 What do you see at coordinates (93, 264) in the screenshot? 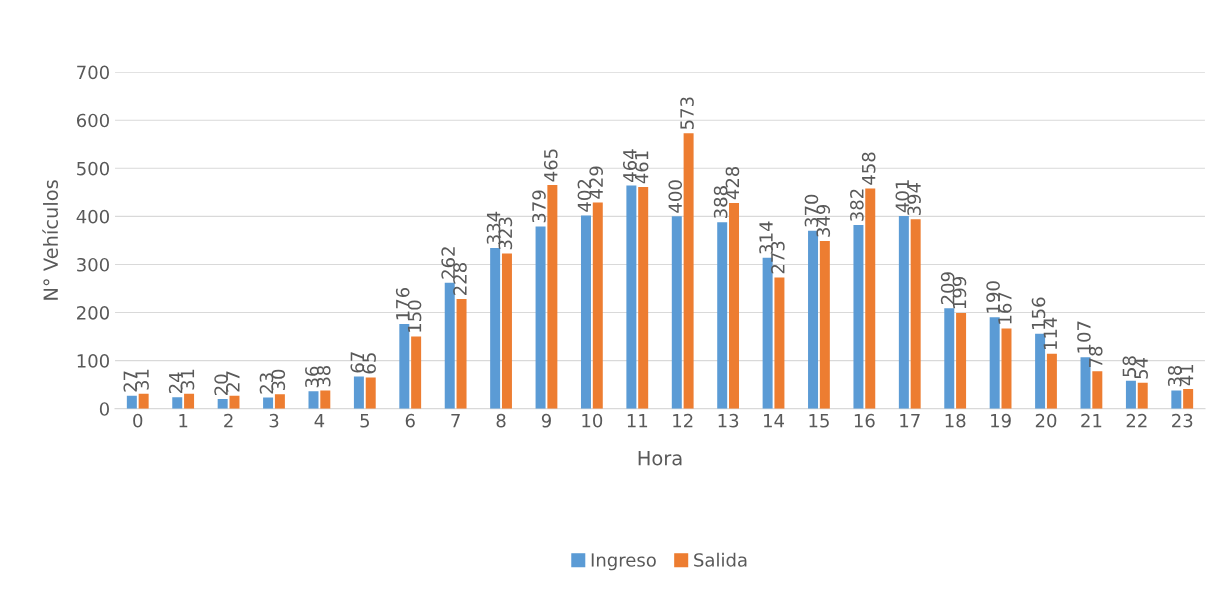
I see `y-tick-label: 300` at bounding box center [93, 264].